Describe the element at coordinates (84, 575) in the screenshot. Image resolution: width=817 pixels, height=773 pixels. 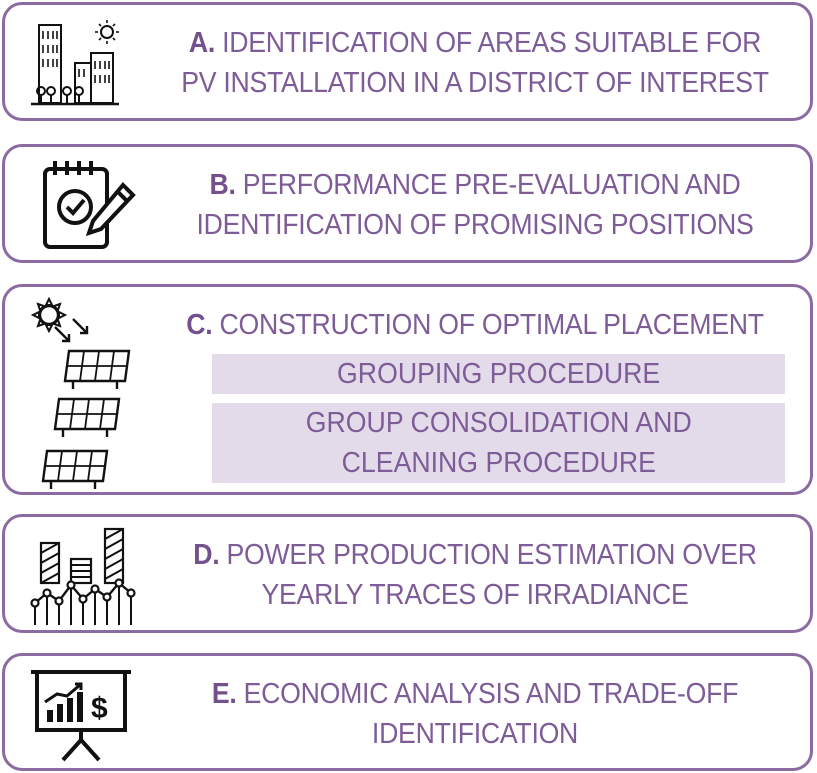
I see `bar-line-chart-icon` at that location.